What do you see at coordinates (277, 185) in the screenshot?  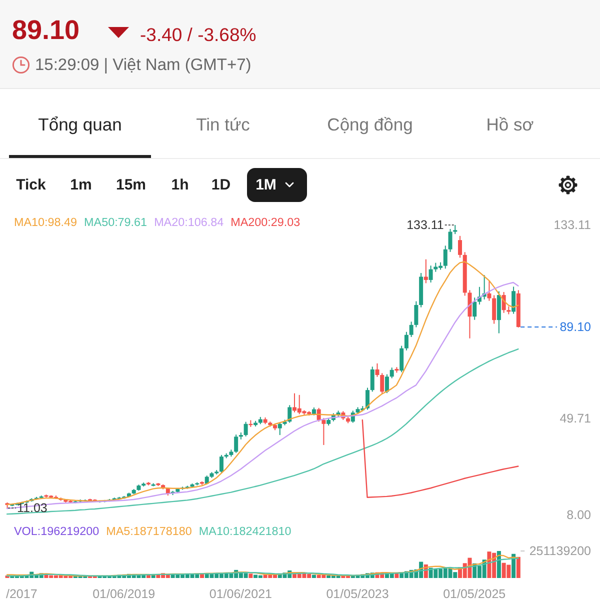 I see `dropdown-button: 1M` at bounding box center [277, 185].